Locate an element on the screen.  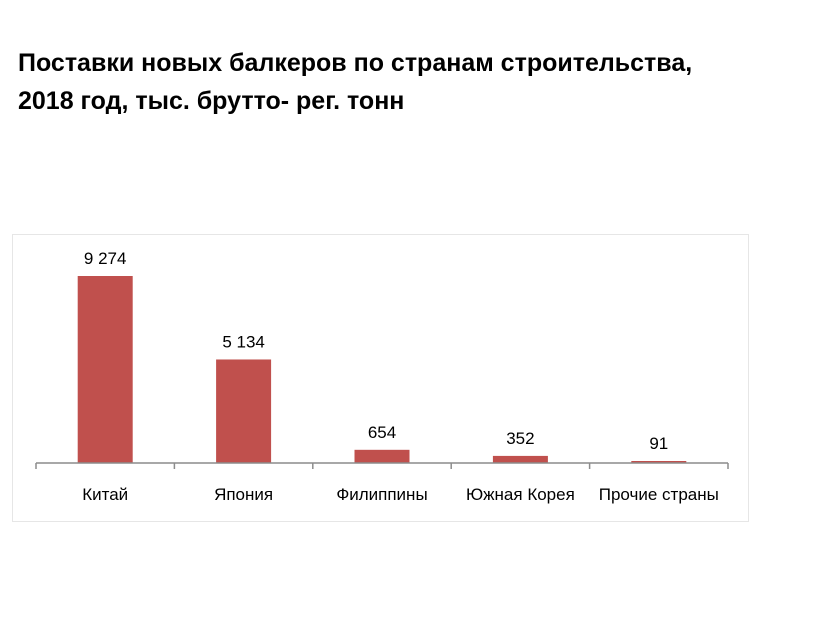
category-label-1: Япония is located at coordinates (243, 494).